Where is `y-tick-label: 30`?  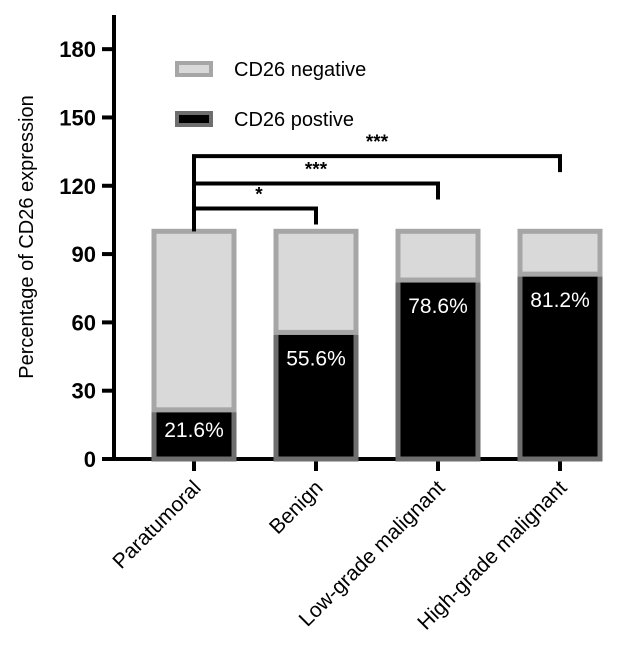
y-tick-label: 30 is located at coordinates (84, 391).